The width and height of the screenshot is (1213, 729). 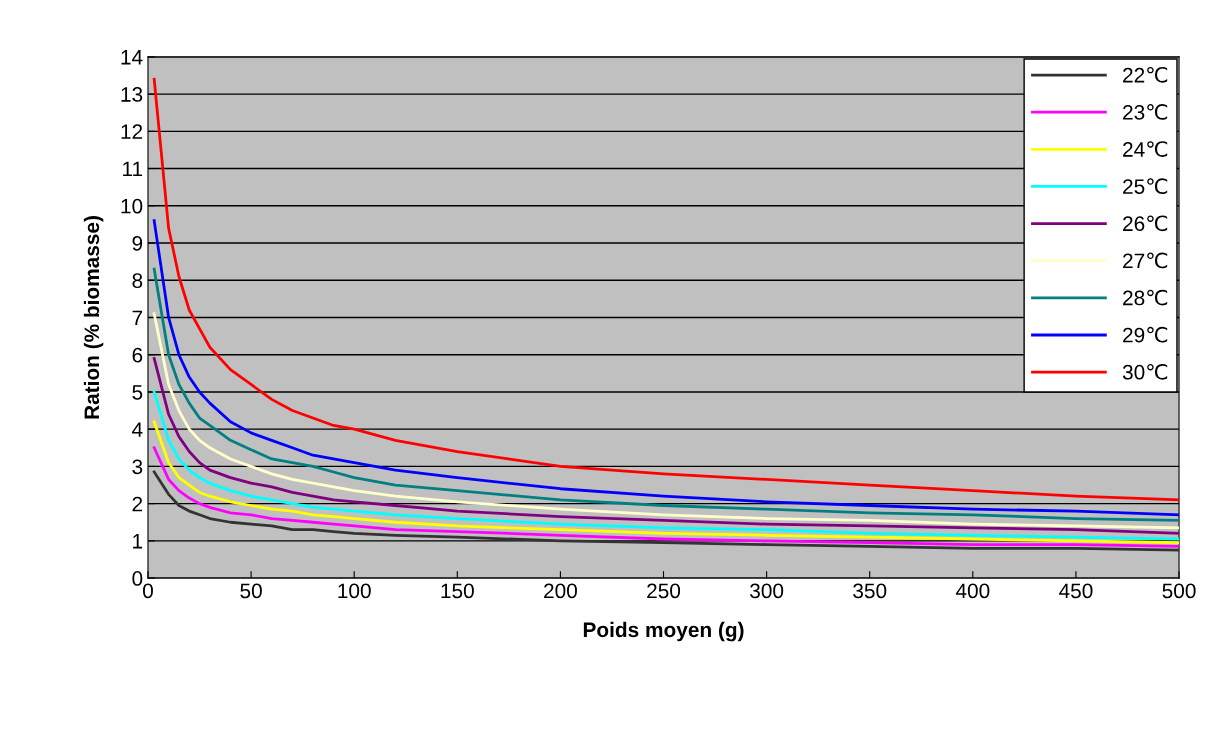 What do you see at coordinates (137, 467) in the screenshot?
I see `y-tick-label: 3` at bounding box center [137, 467].